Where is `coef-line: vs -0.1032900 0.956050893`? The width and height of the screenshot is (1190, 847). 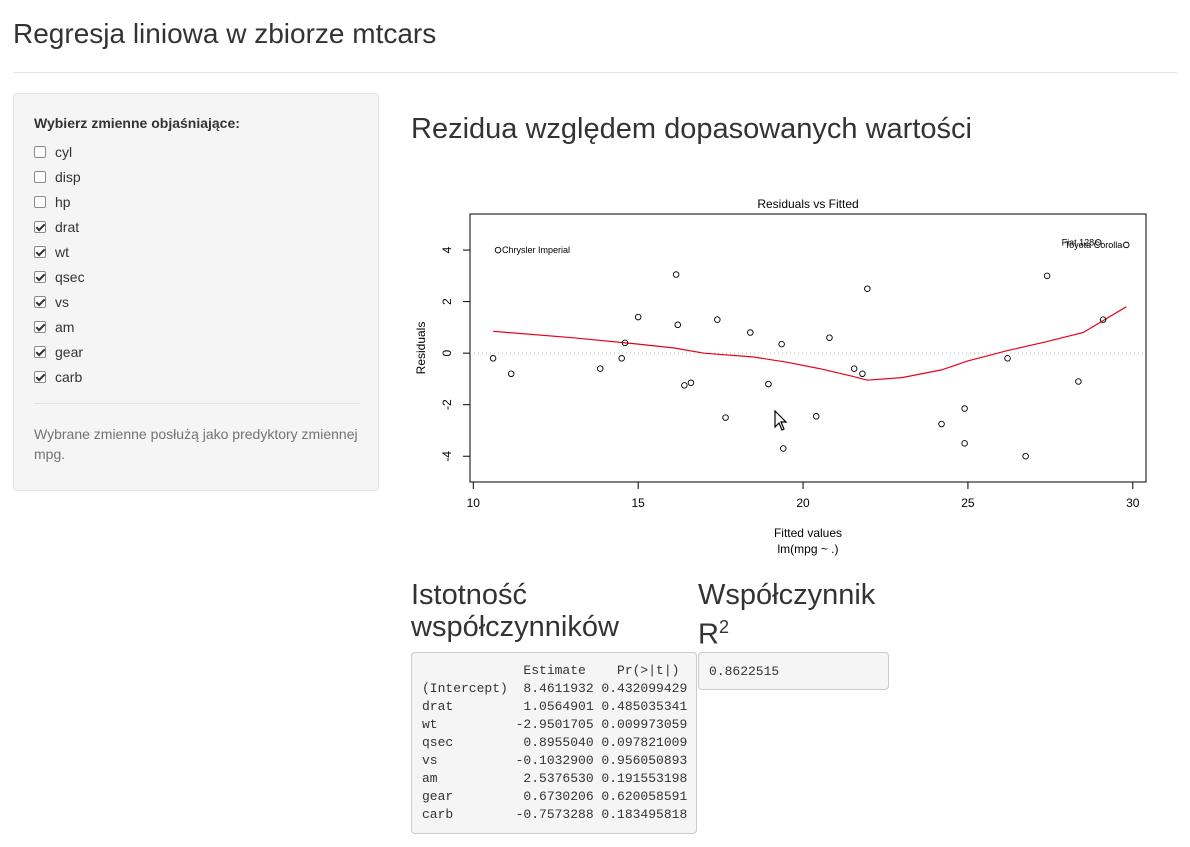
coef-line: vs -0.1032900 0.956050893 is located at coordinates (555, 760).